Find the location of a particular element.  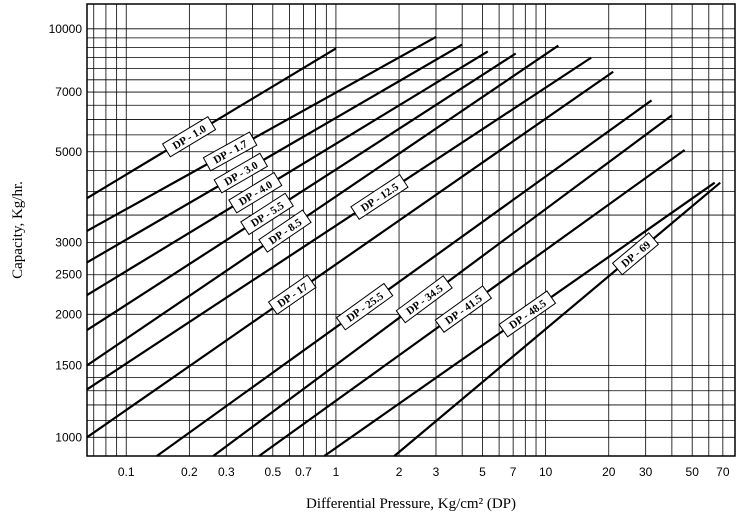

y-tick-label: 1500 is located at coordinates (68, 365).